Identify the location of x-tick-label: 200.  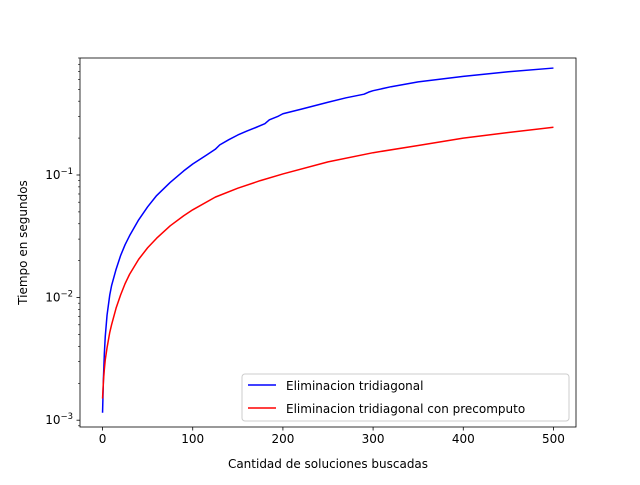
(282, 439).